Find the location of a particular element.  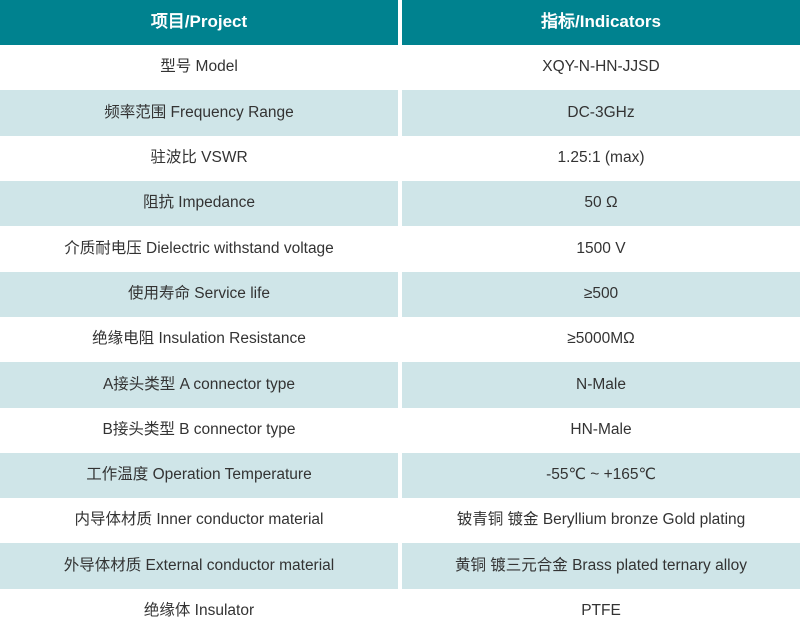

header-indicators: 指标/Indicators is located at coordinates (601, 22).